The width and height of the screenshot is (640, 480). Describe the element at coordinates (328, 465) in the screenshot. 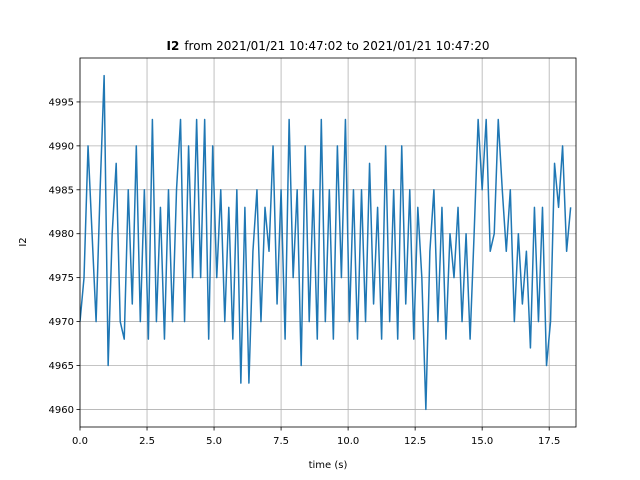

I see `x-axis-label: time (s)` at that location.